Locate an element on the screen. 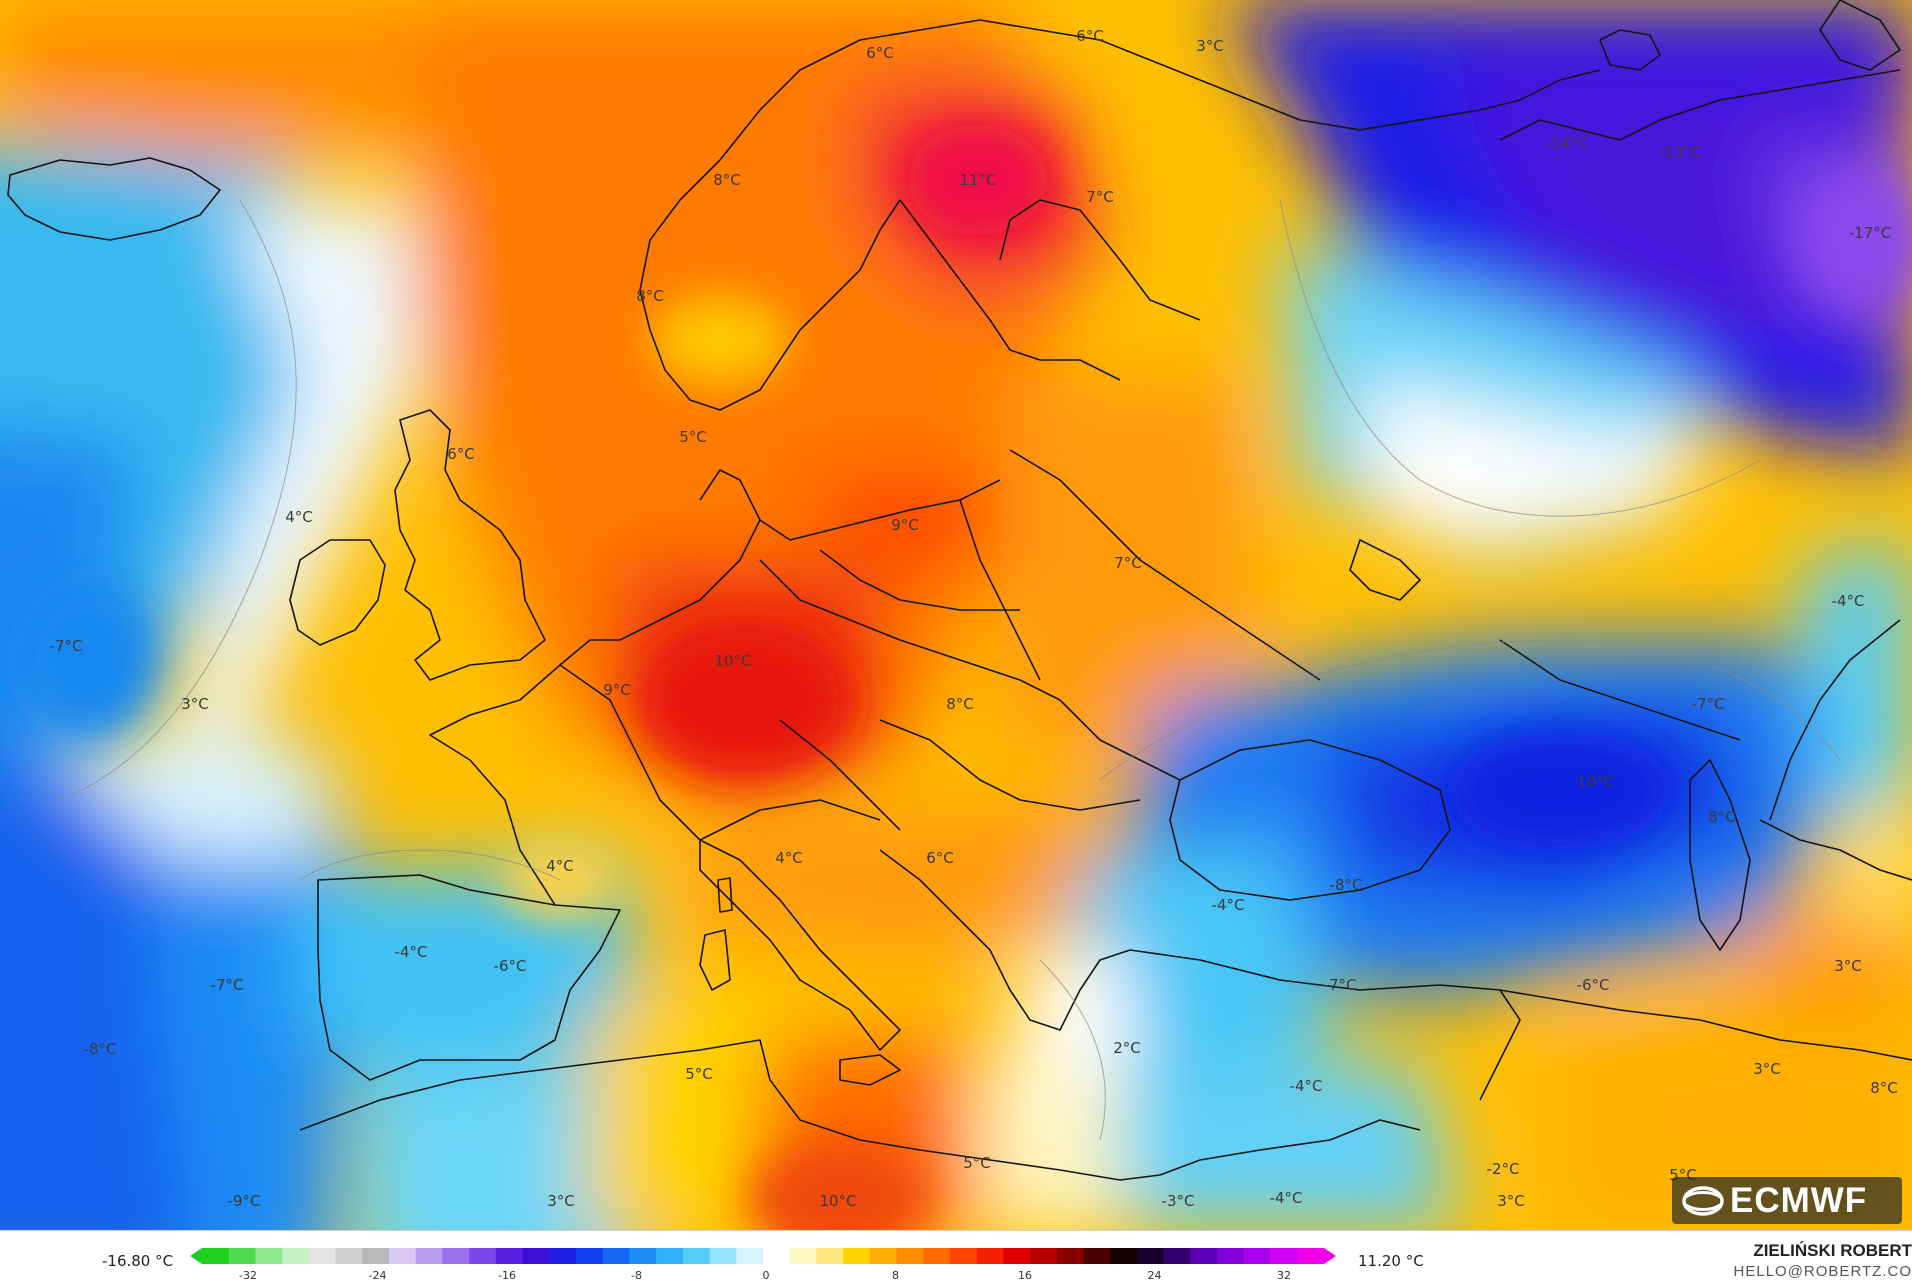 This screenshot has height=1288, width=1912. ecmwf-logo-icon is located at coordinates (1703, 1200).